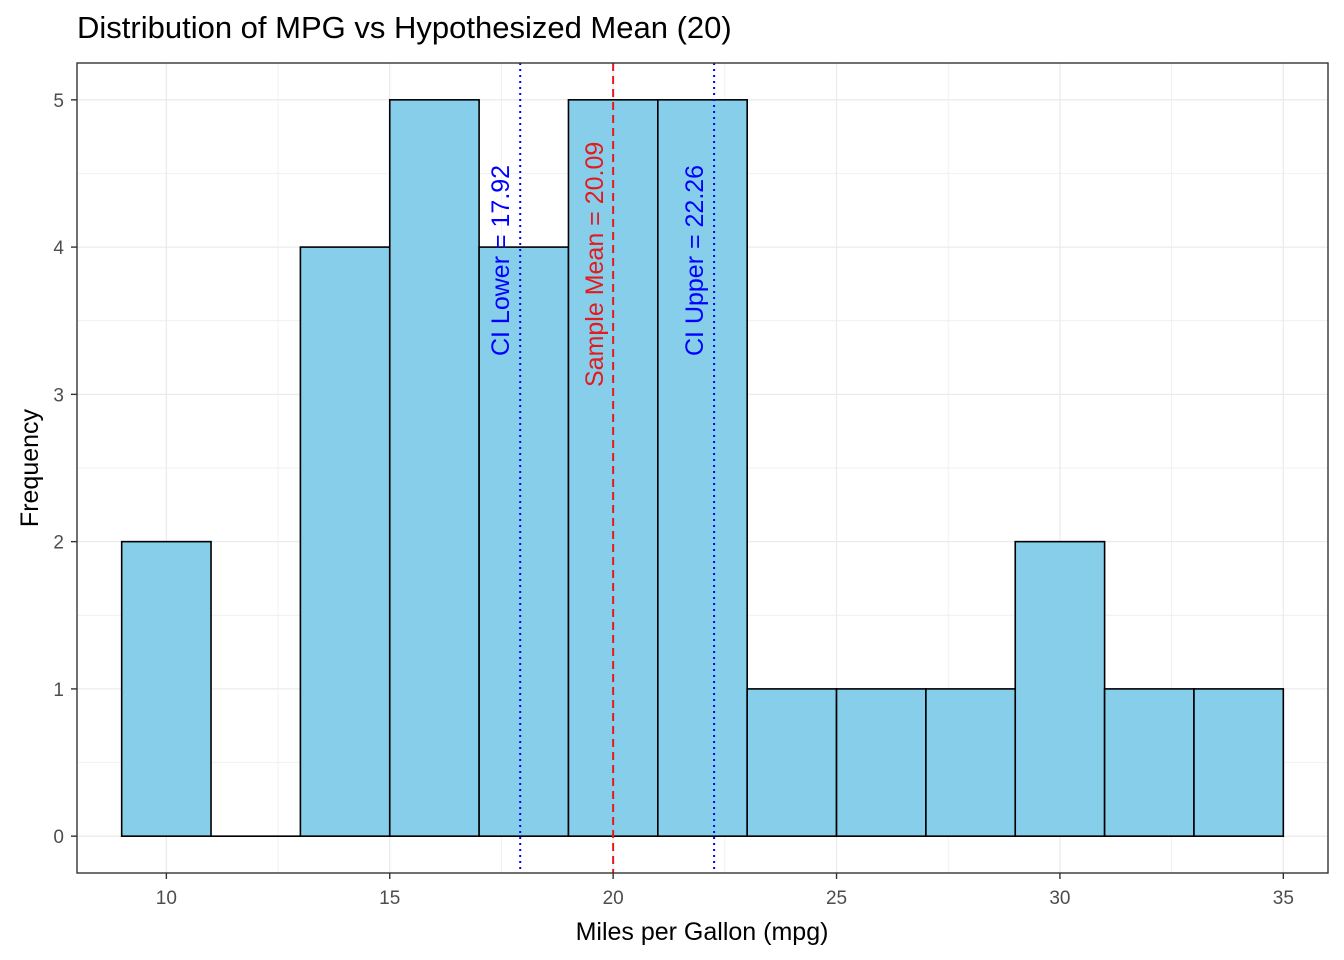 The height and width of the screenshot is (960, 1344). What do you see at coordinates (1059, 898) in the screenshot?
I see `x-tick-label: 30` at bounding box center [1059, 898].